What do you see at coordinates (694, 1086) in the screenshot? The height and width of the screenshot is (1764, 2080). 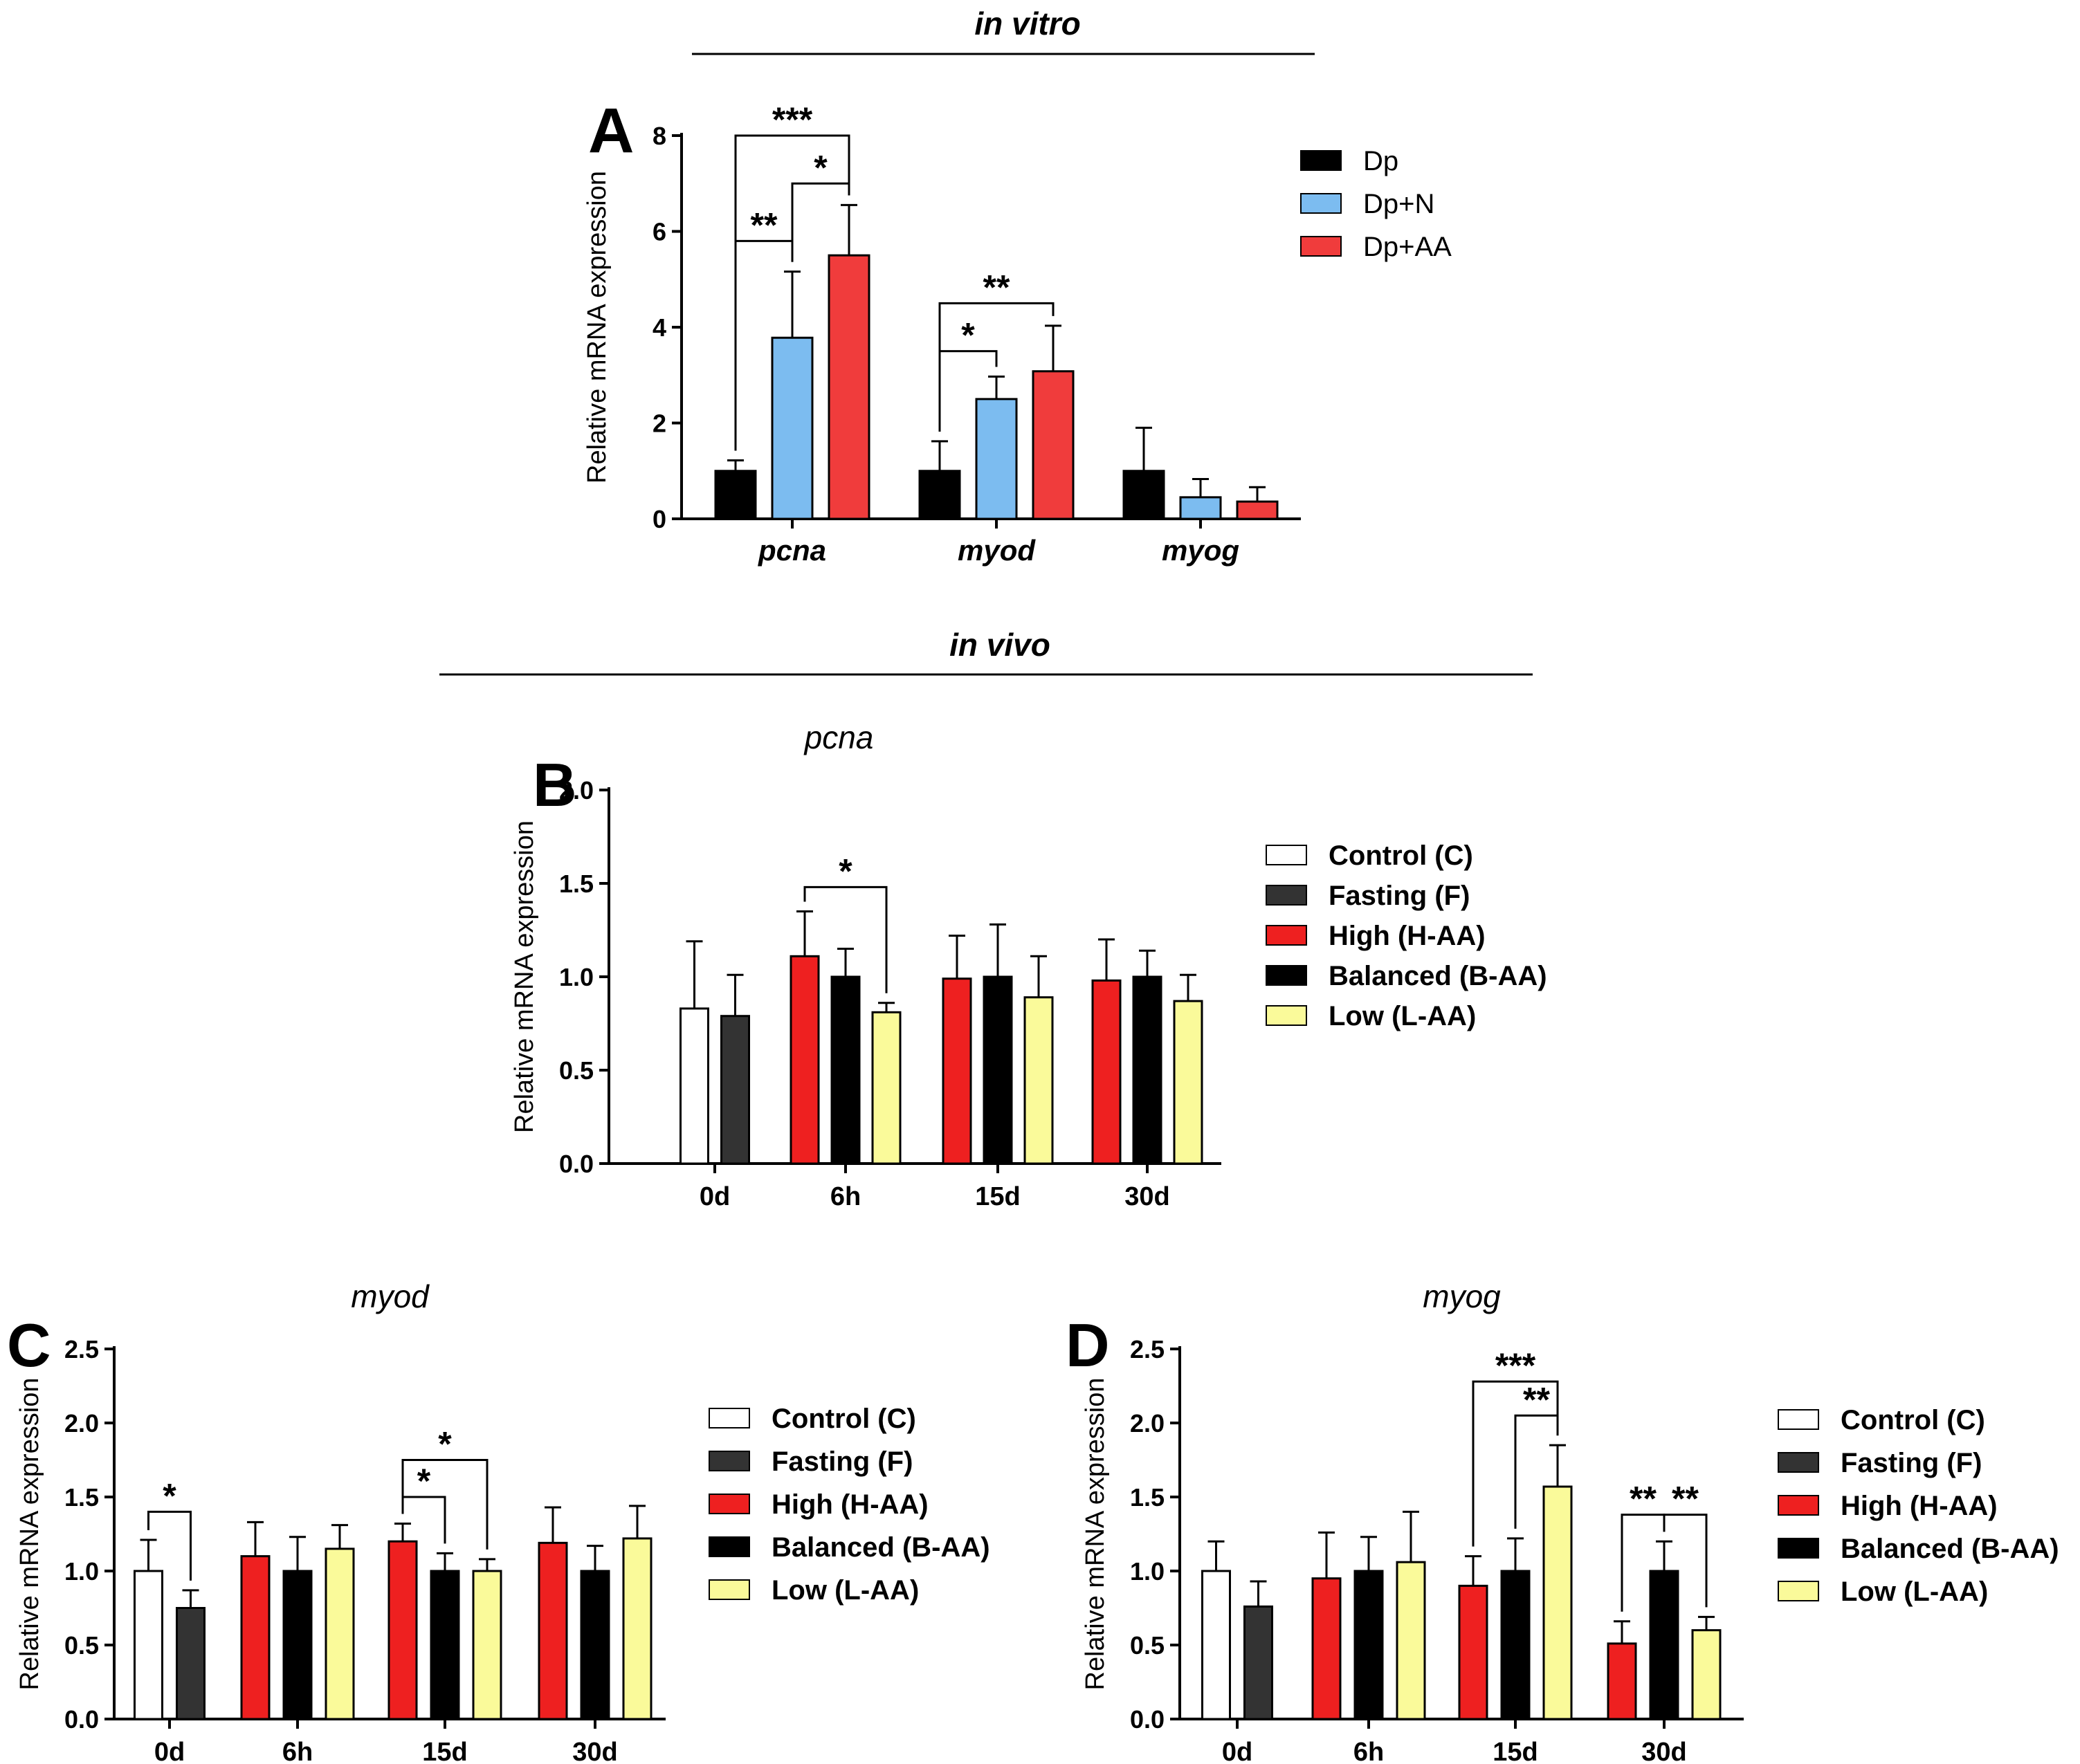 I see `panel-b-bar-0d-control-c` at bounding box center [694, 1086].